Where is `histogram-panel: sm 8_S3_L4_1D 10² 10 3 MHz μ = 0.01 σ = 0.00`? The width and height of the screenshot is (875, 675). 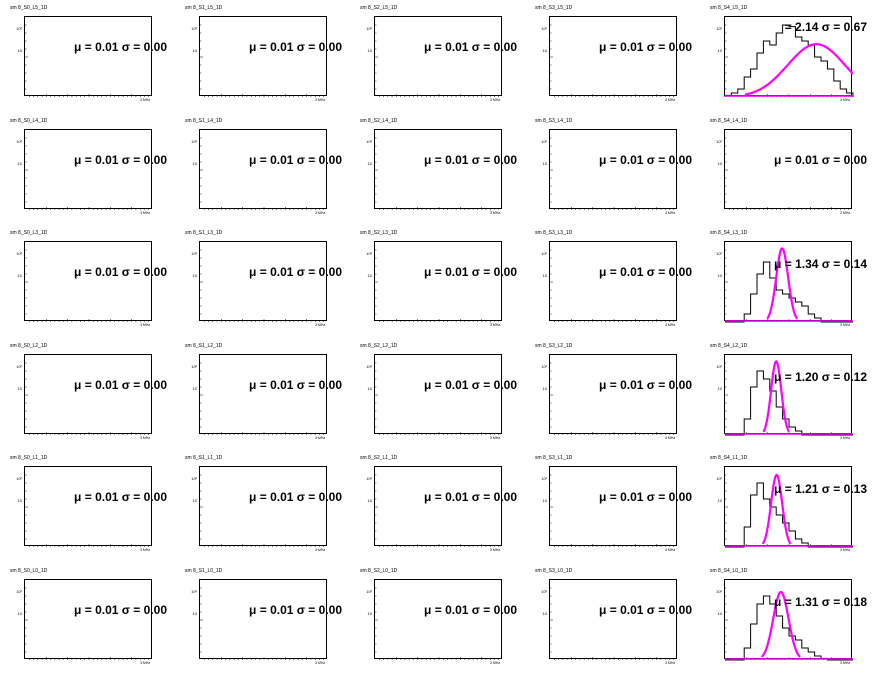
histogram-panel: sm 8_S3_L4_1D 10² 10 3 MHz μ = 0.01 σ = 0.00 is located at coordinates (612, 169).